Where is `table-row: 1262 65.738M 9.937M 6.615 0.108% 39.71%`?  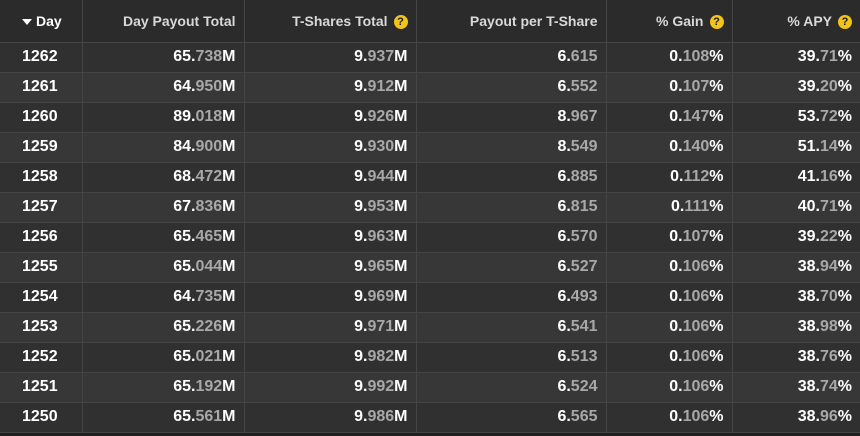
table-row: 1262 65.738M 9.937M 6.615 0.108% 39.71% is located at coordinates (430, 57).